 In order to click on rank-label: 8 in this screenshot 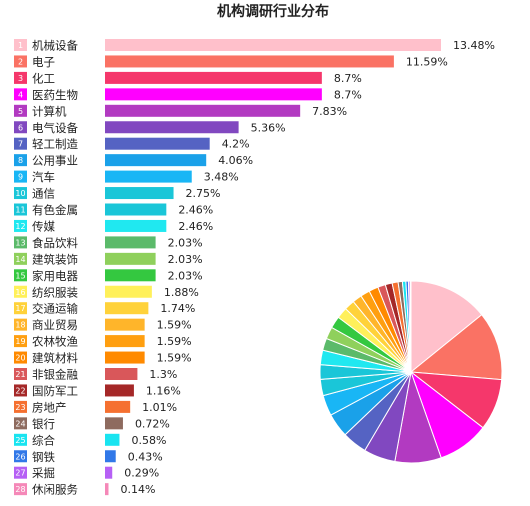, I will do `click(20, 160)`.